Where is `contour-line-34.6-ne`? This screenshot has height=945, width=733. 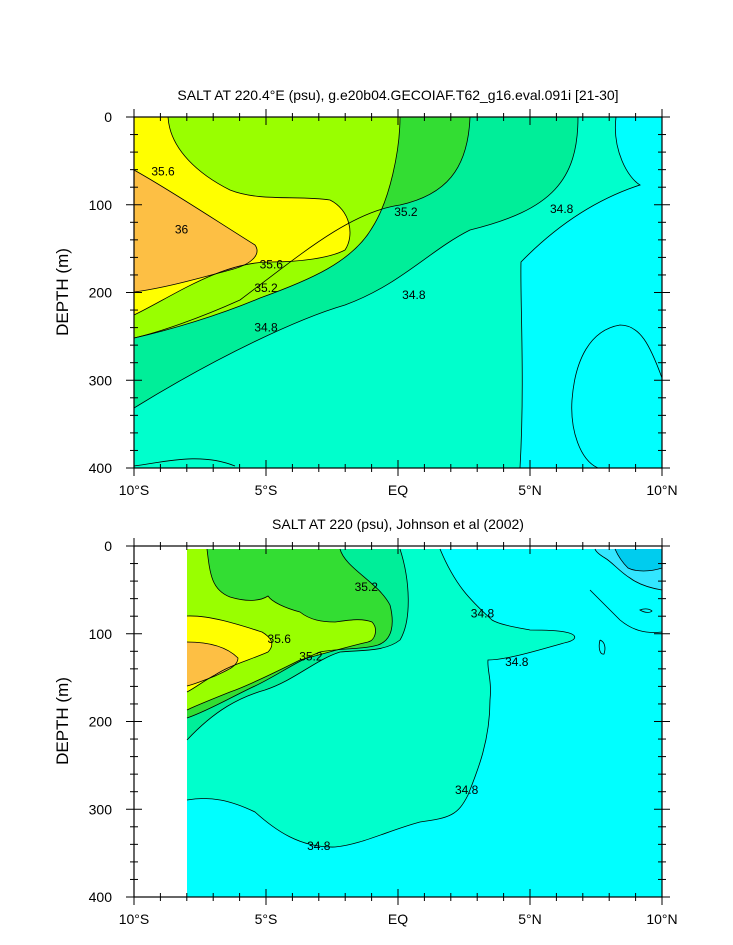 contour-line-34.6-ne is located at coordinates (628, 569).